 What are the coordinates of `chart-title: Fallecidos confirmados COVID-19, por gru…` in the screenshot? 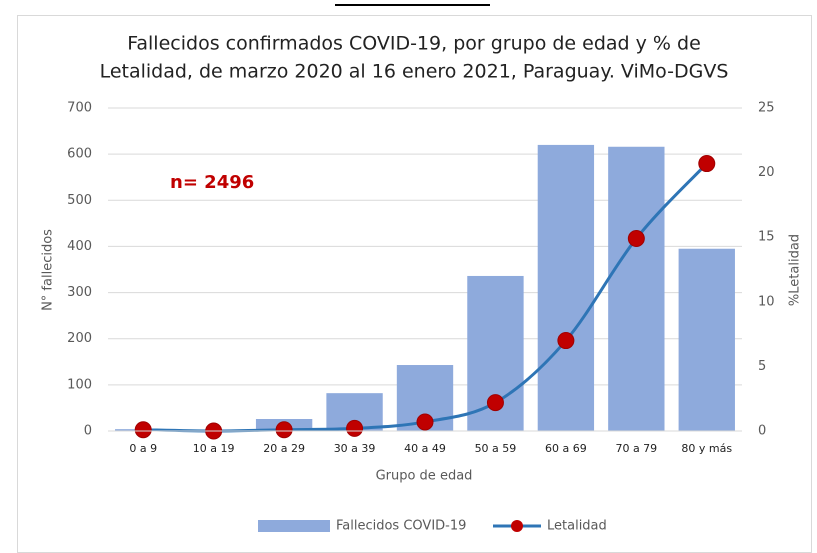 It's located at (414, 44).